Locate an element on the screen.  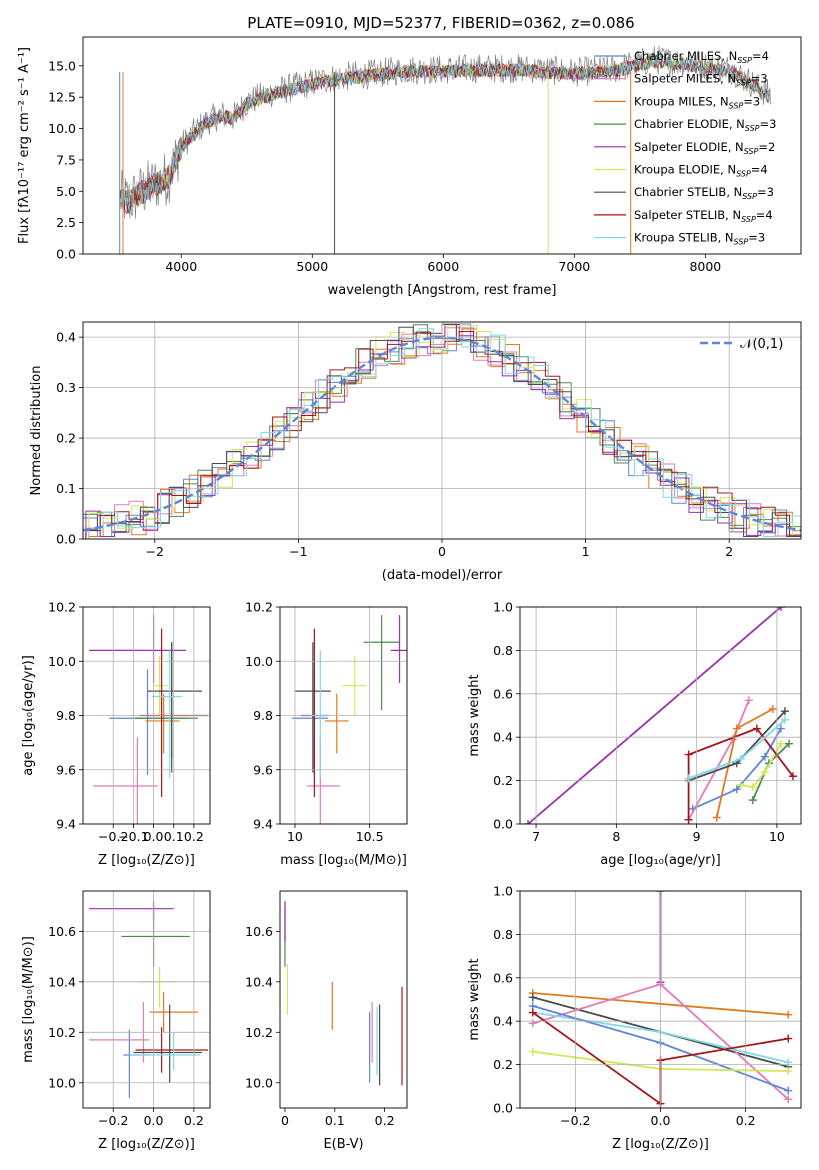
legend-label: Chabrier STELIB, N is located at coordinates (688, 192).